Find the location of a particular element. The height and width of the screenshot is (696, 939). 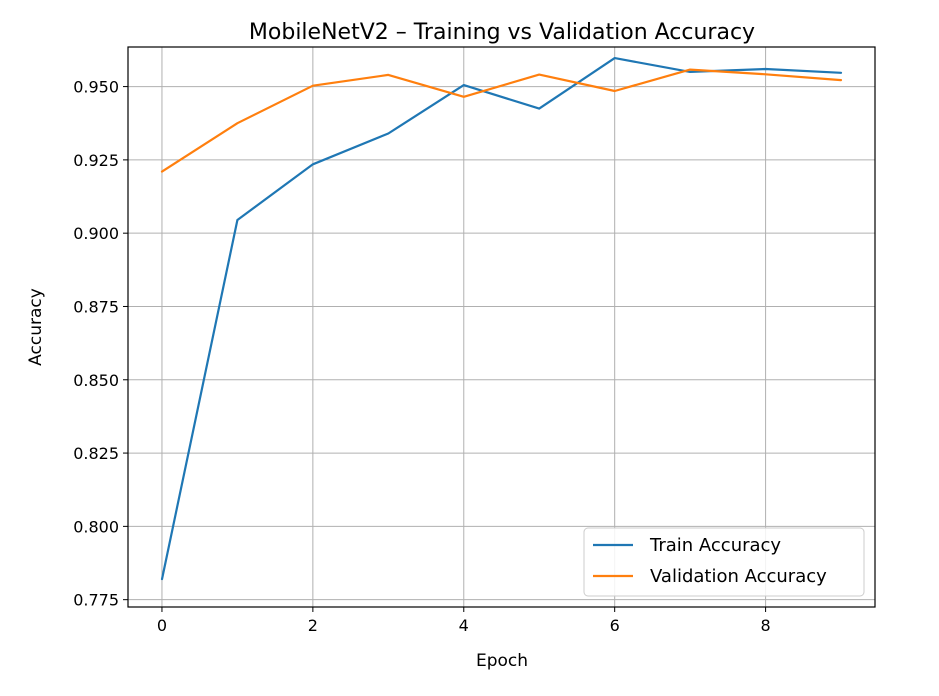

y-axis-label: Accuracy is located at coordinates (36, 327).